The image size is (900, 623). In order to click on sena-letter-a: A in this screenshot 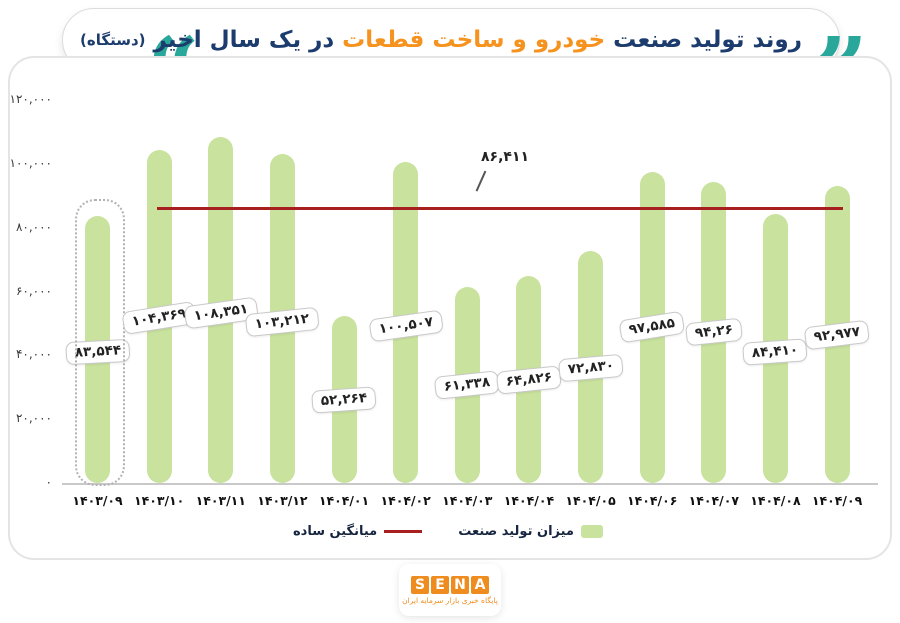, I will do `click(480, 584)`.